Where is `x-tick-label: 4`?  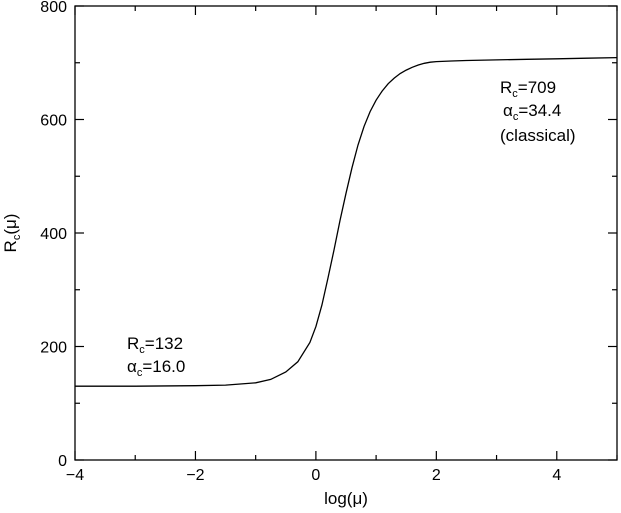
x-tick-label: 4 is located at coordinates (556, 475).